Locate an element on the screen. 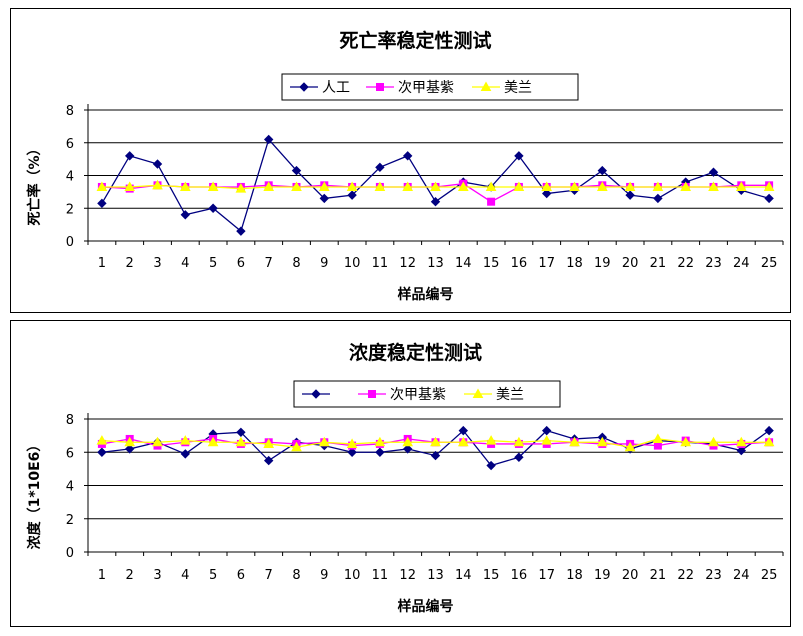  x-tick-label: 10 is located at coordinates (352, 263).